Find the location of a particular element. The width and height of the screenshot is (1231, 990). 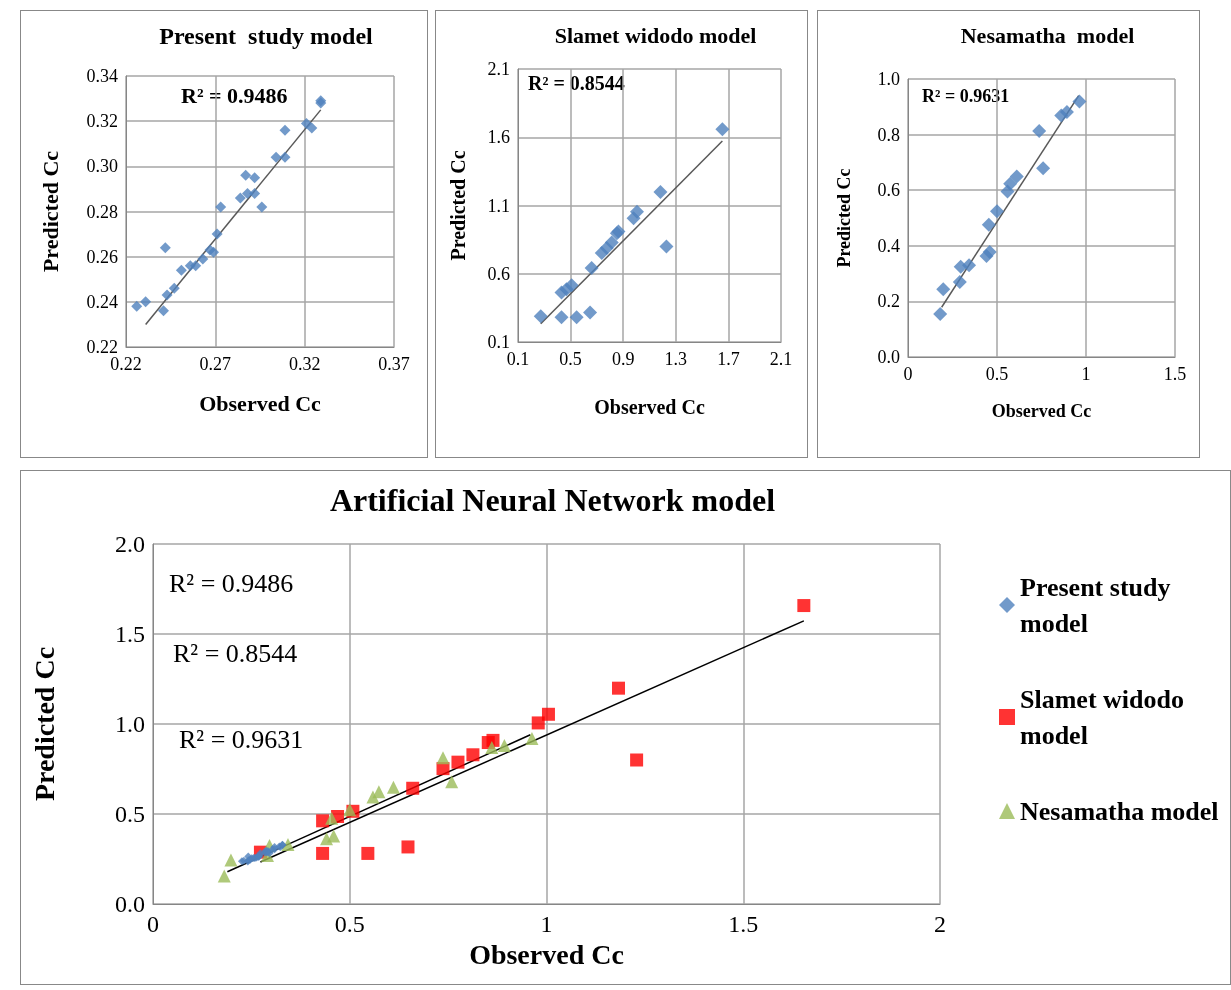

legend-label: Slamet widodo model is located at coordinates (1105, 717).